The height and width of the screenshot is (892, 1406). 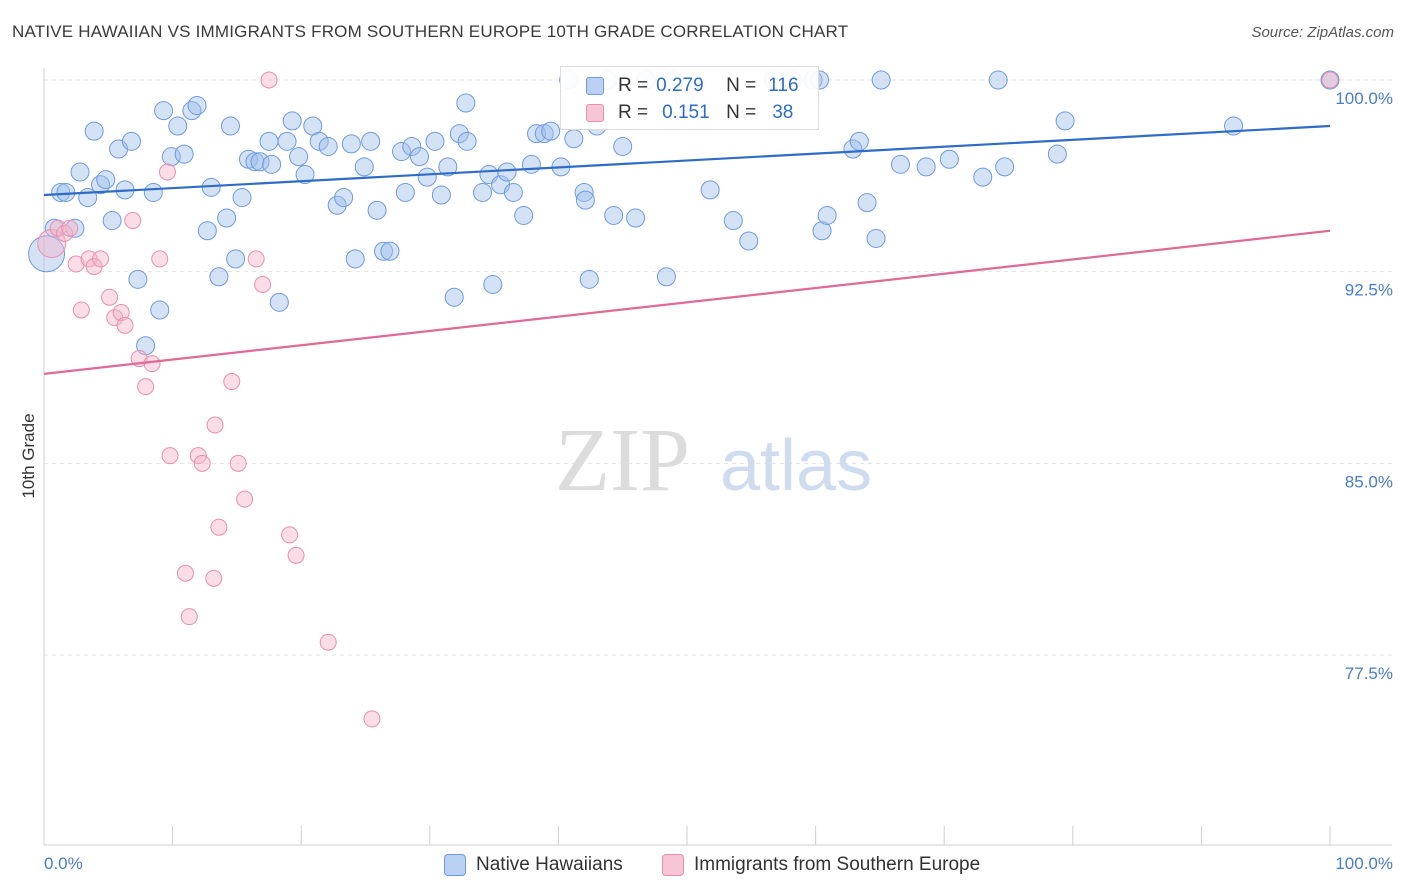 What do you see at coordinates (595, 113) in the screenshot?
I see `legend-swatch-pink` at bounding box center [595, 113].